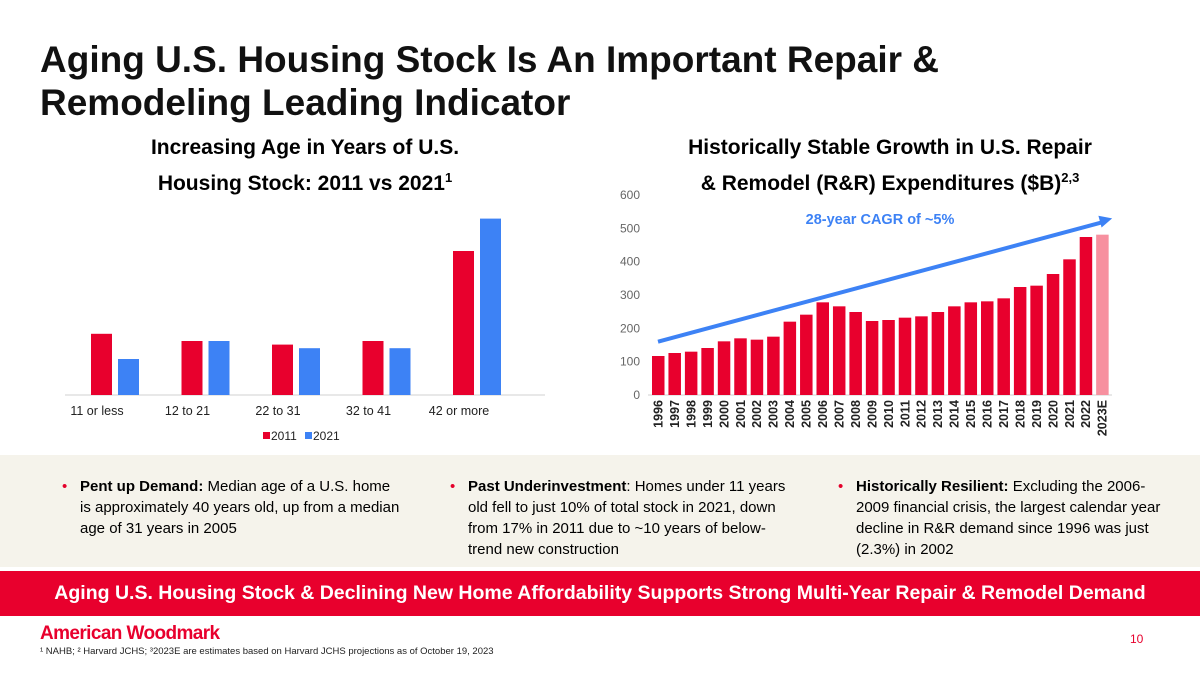 This screenshot has width=1200, height=675. Describe the element at coordinates (724, 368) in the screenshot. I see `bar-2000` at that location.